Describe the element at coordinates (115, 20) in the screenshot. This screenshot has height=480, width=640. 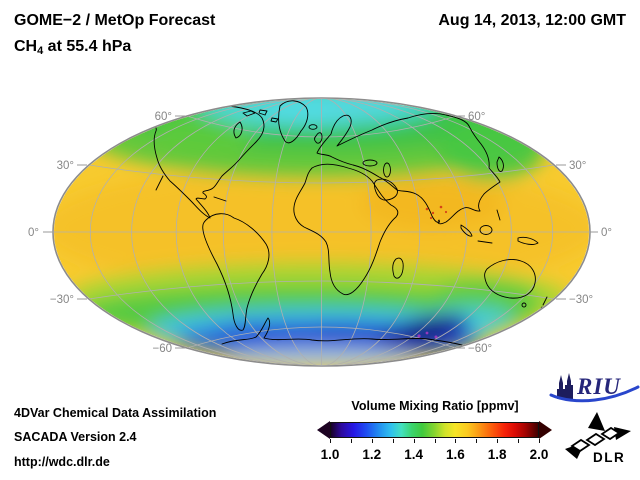
I see `page-title: GOME−2 / MetOp Forecast` at that location.